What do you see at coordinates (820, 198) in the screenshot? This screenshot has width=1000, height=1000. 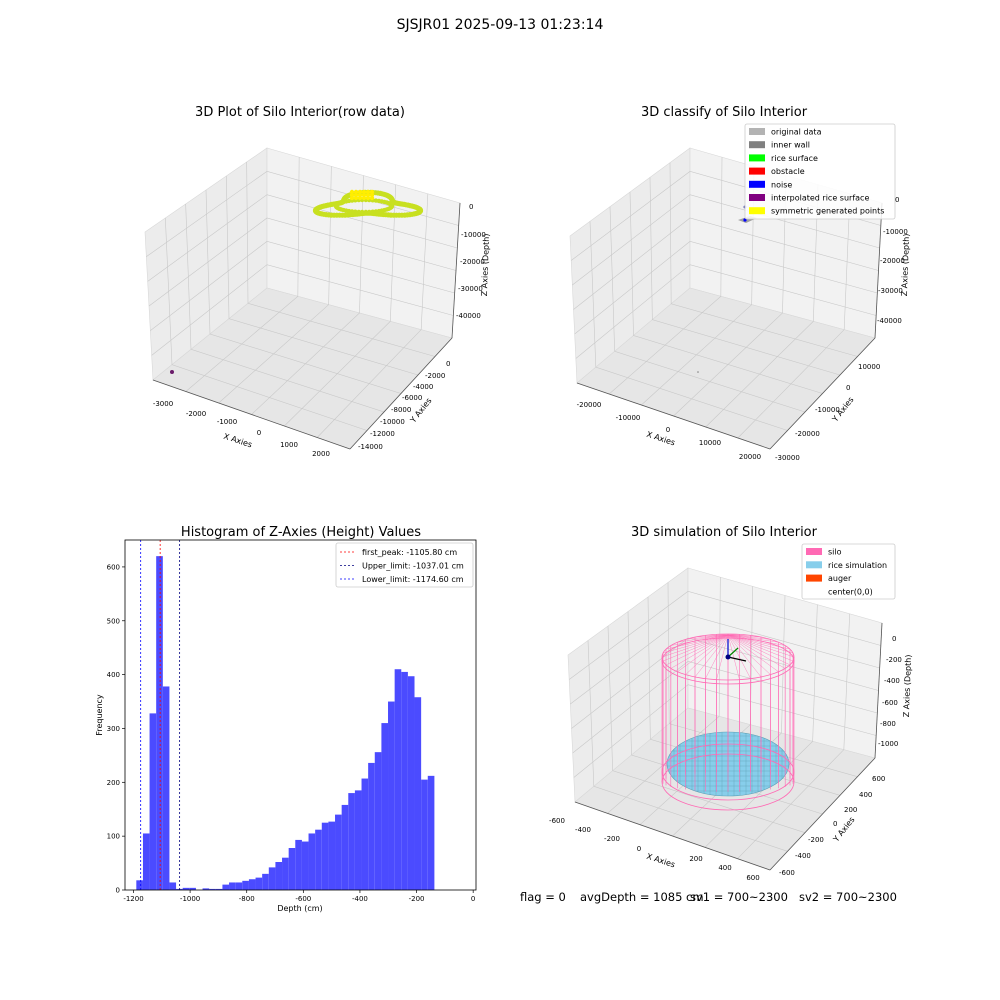 I see `legend-label: interpolated rice surface` at bounding box center [820, 198].